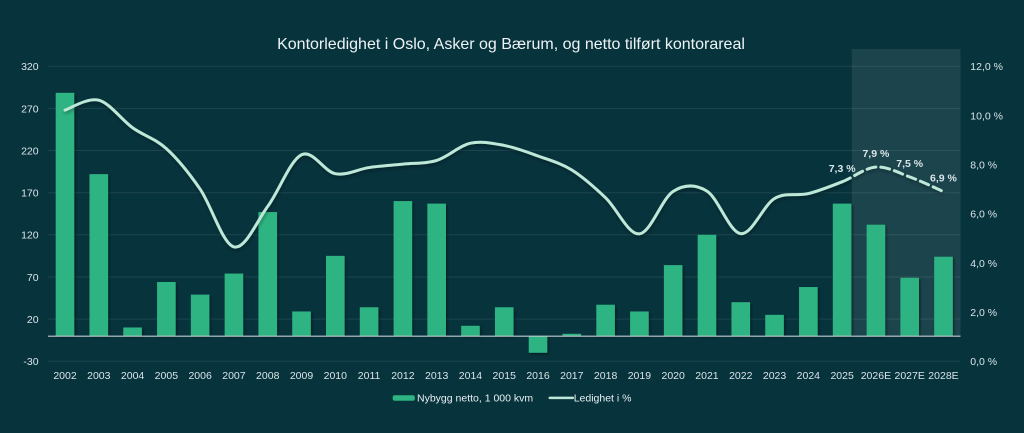 This screenshot has height=433, width=1024. Describe the element at coordinates (30, 362) in the screenshot. I see `svg-text: -30` at that location.